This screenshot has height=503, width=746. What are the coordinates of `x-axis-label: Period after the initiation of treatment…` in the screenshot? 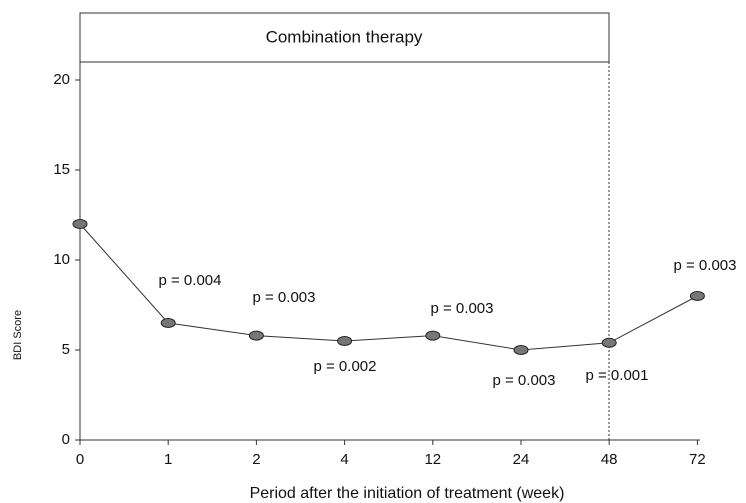 It's located at (407, 493).